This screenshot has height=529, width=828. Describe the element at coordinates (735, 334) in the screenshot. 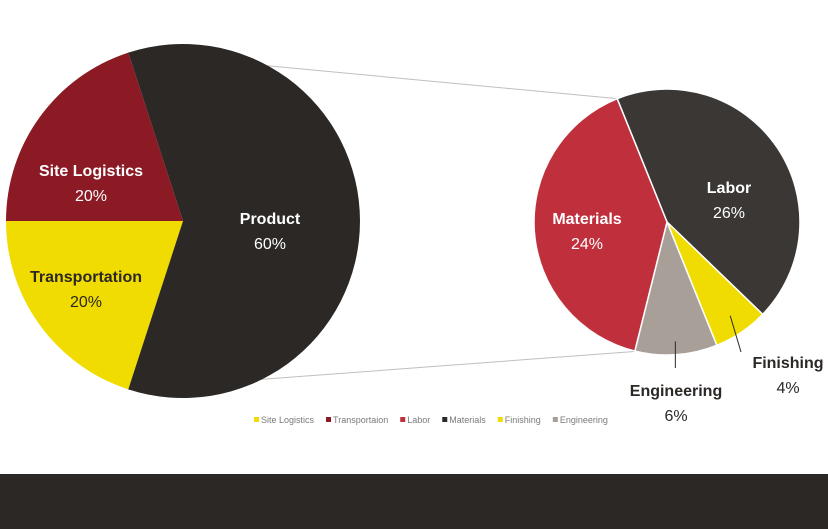

I see `finishing-leader-line` at that location.